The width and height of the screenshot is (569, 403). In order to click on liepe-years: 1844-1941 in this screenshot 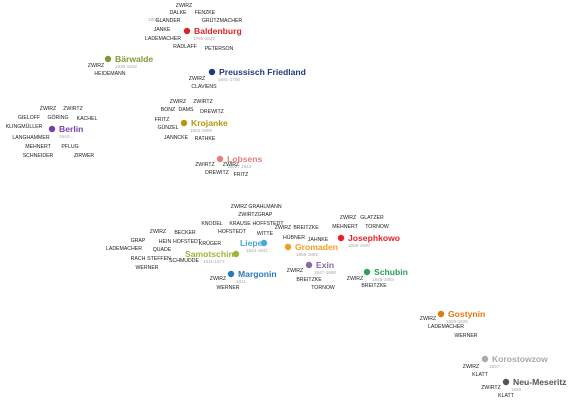, I will do `click(257, 250)`.